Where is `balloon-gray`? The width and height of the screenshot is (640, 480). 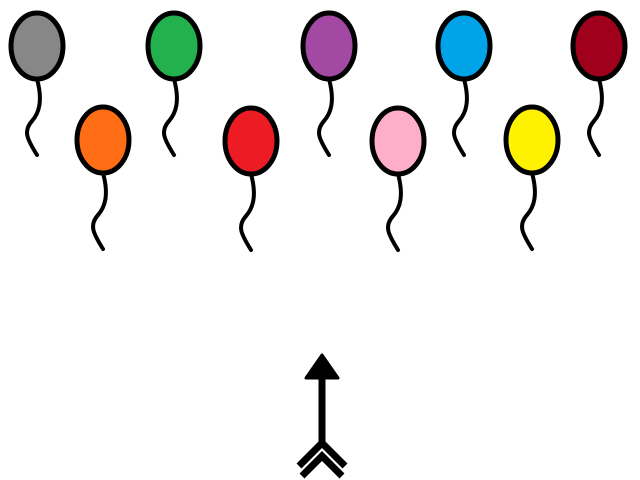 balloon-gray is located at coordinates (37, 83).